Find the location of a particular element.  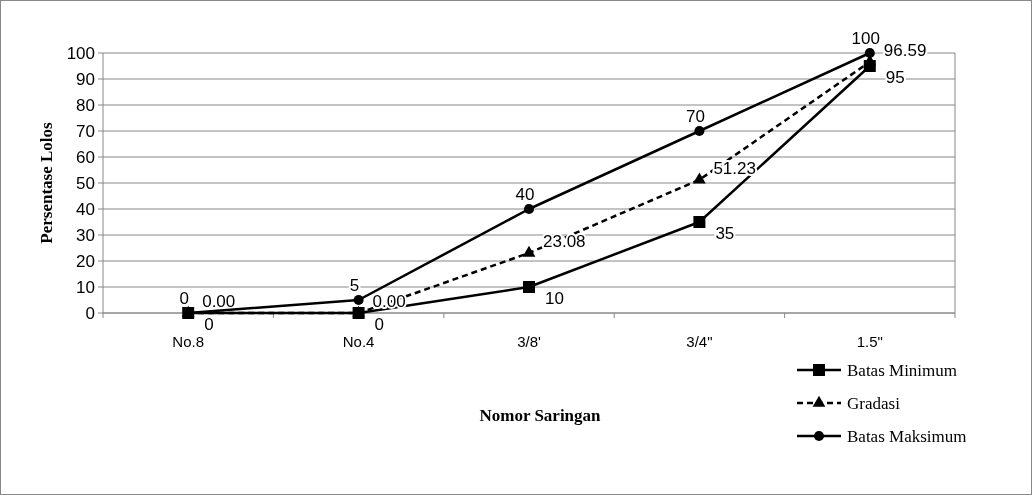

x-tick-label: No.8 is located at coordinates (188, 341).